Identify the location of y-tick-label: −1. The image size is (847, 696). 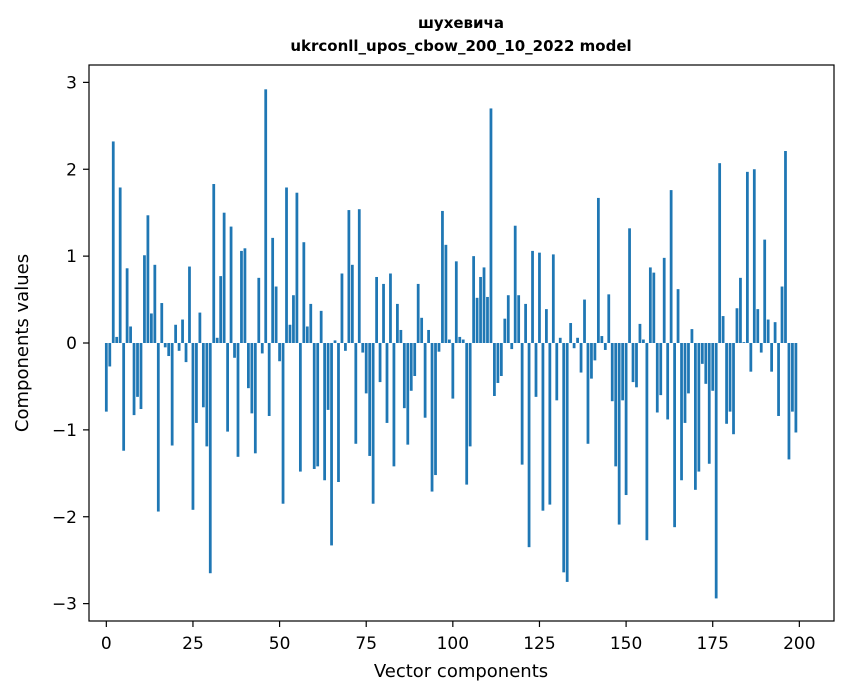
(64, 431).